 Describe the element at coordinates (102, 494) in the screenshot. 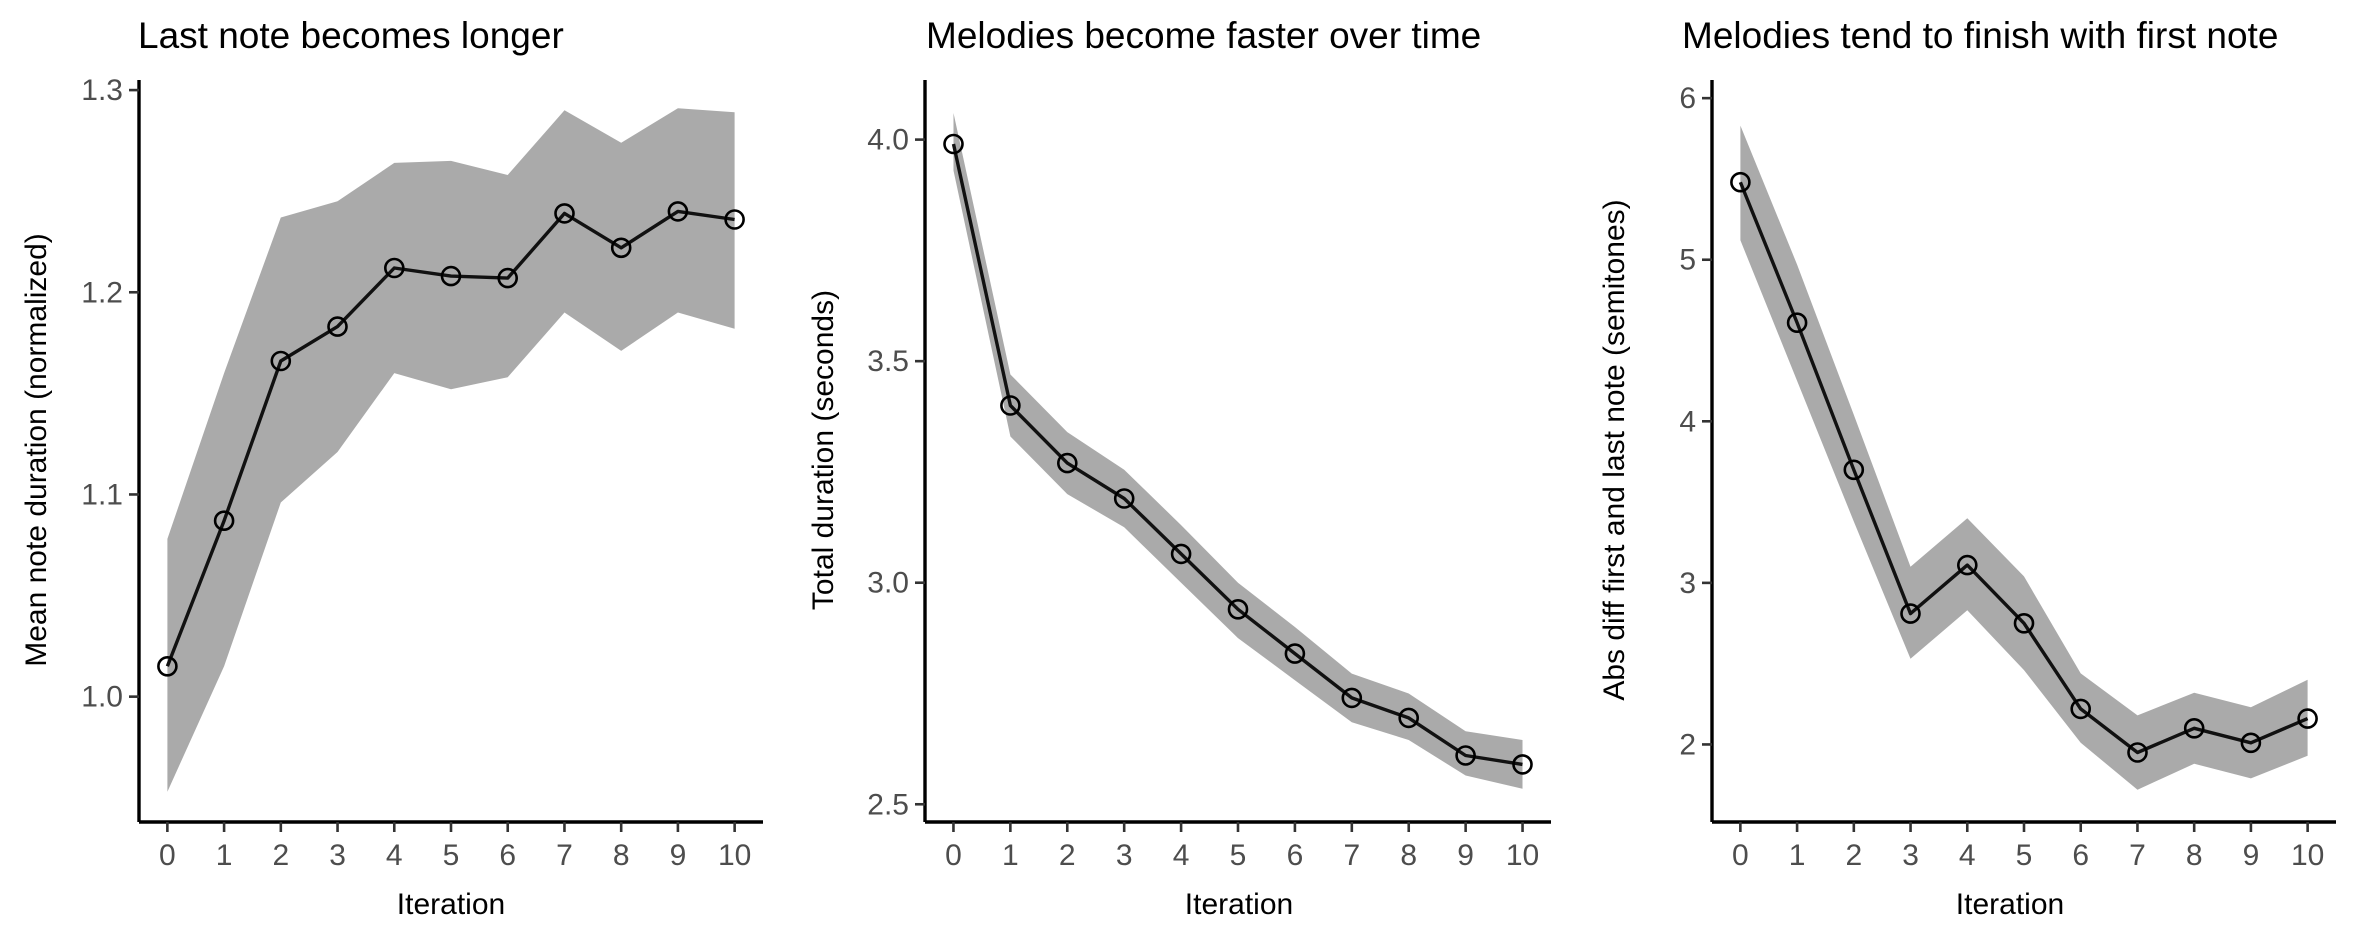

I see `y-tick-label: 1.1` at that location.